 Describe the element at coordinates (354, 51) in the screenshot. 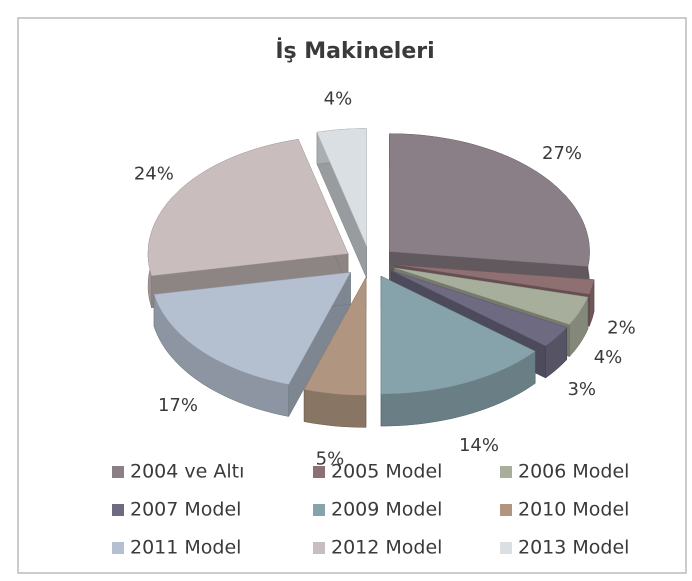

I see `chart-title: İş Makineleri` at that location.